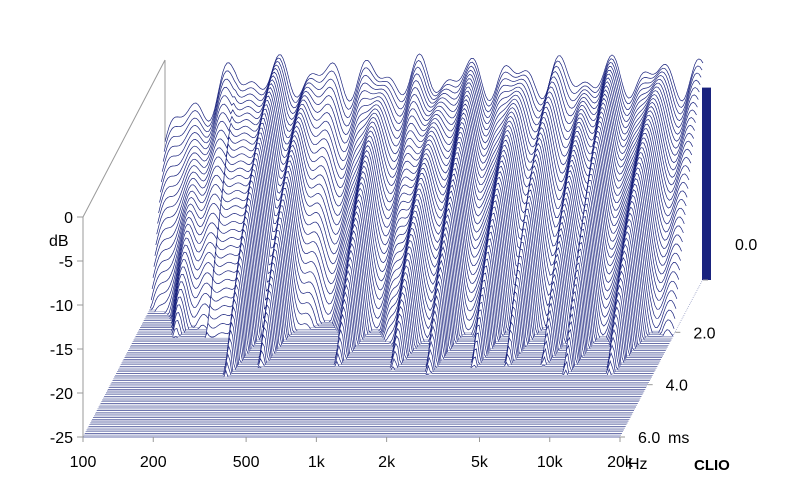 The width and height of the screenshot is (800, 499). I want to click on z-tick-label: 2.0, so click(704, 333).